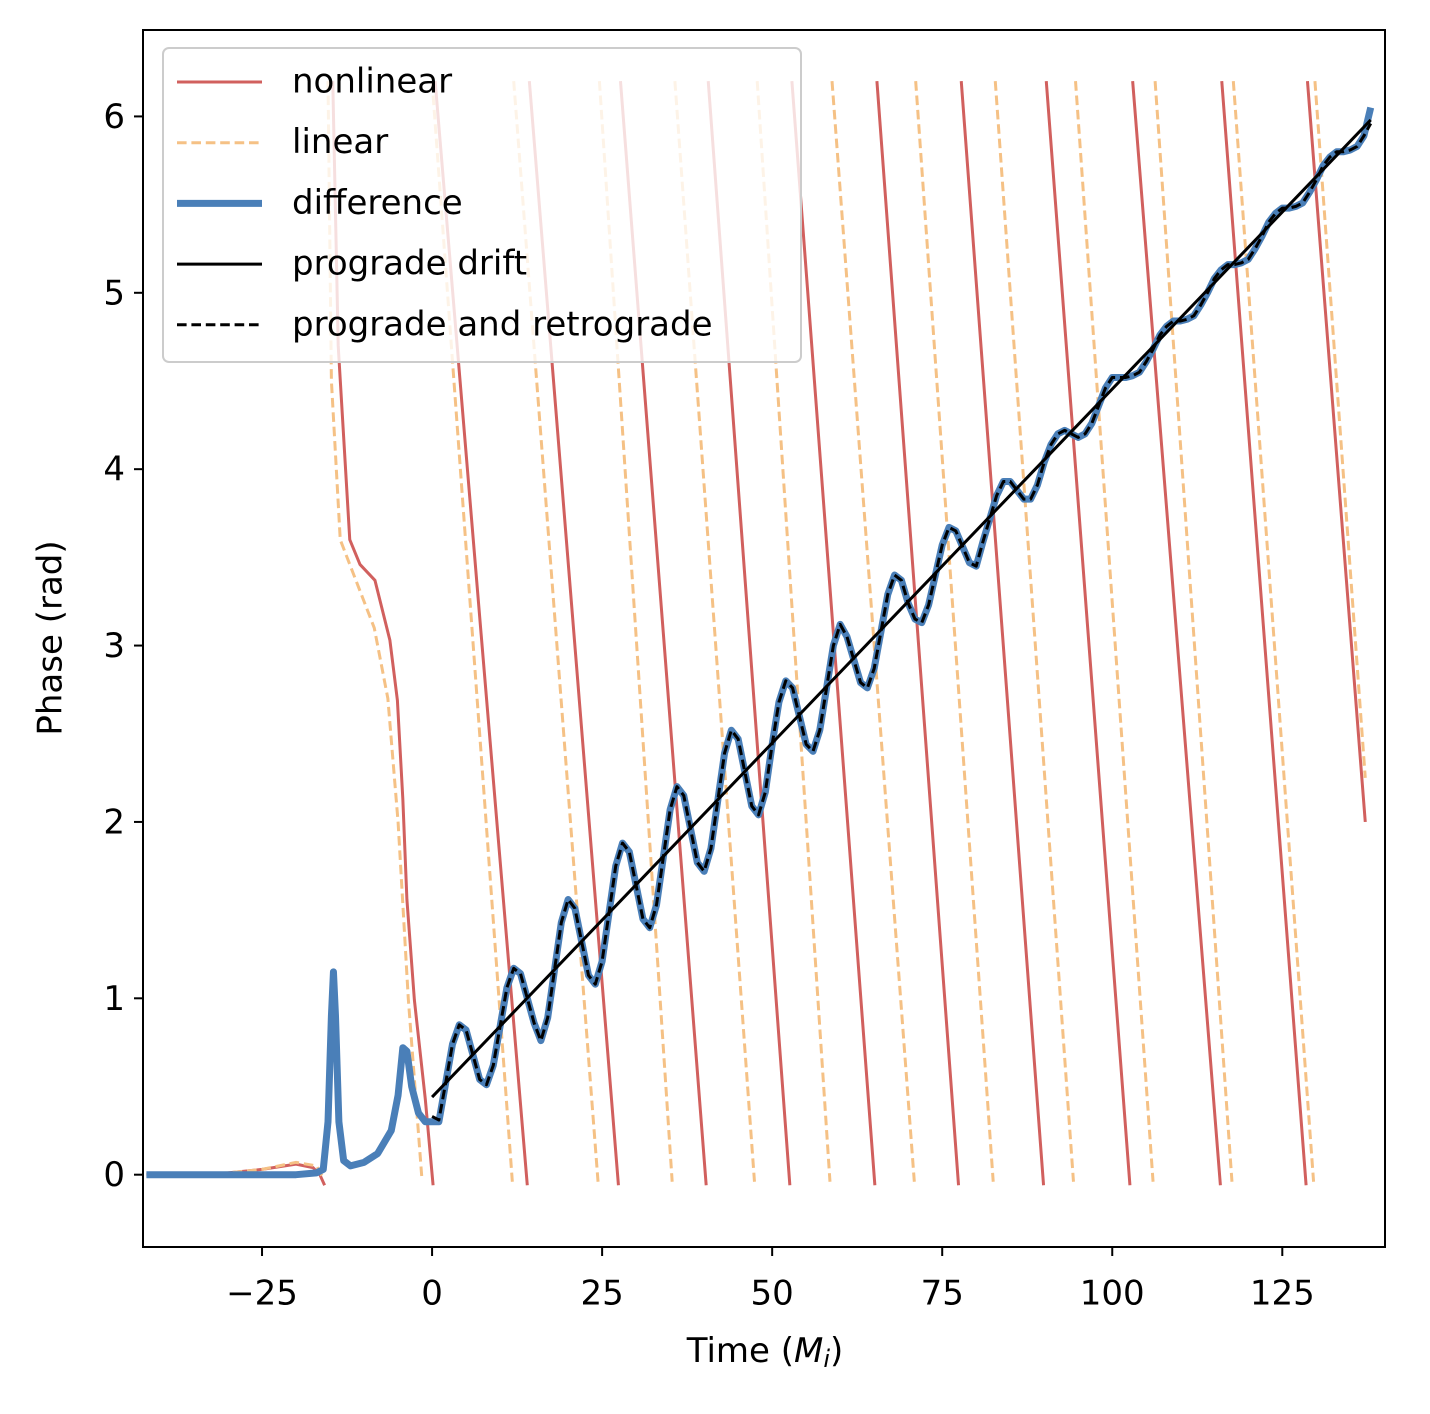  What do you see at coordinates (262, 1294) in the screenshot?
I see `x-tick-label: −25` at bounding box center [262, 1294].